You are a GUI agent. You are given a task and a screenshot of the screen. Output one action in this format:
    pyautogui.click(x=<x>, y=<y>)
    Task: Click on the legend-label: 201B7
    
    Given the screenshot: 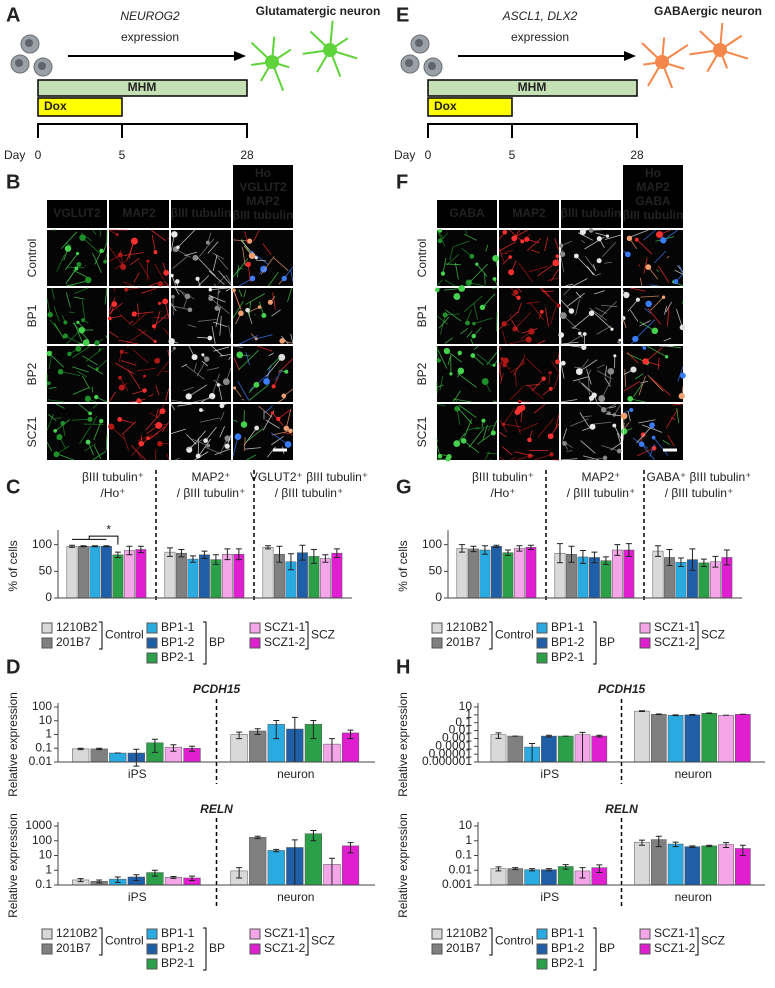 What is the action you would take?
    pyautogui.click(x=463, y=642)
    